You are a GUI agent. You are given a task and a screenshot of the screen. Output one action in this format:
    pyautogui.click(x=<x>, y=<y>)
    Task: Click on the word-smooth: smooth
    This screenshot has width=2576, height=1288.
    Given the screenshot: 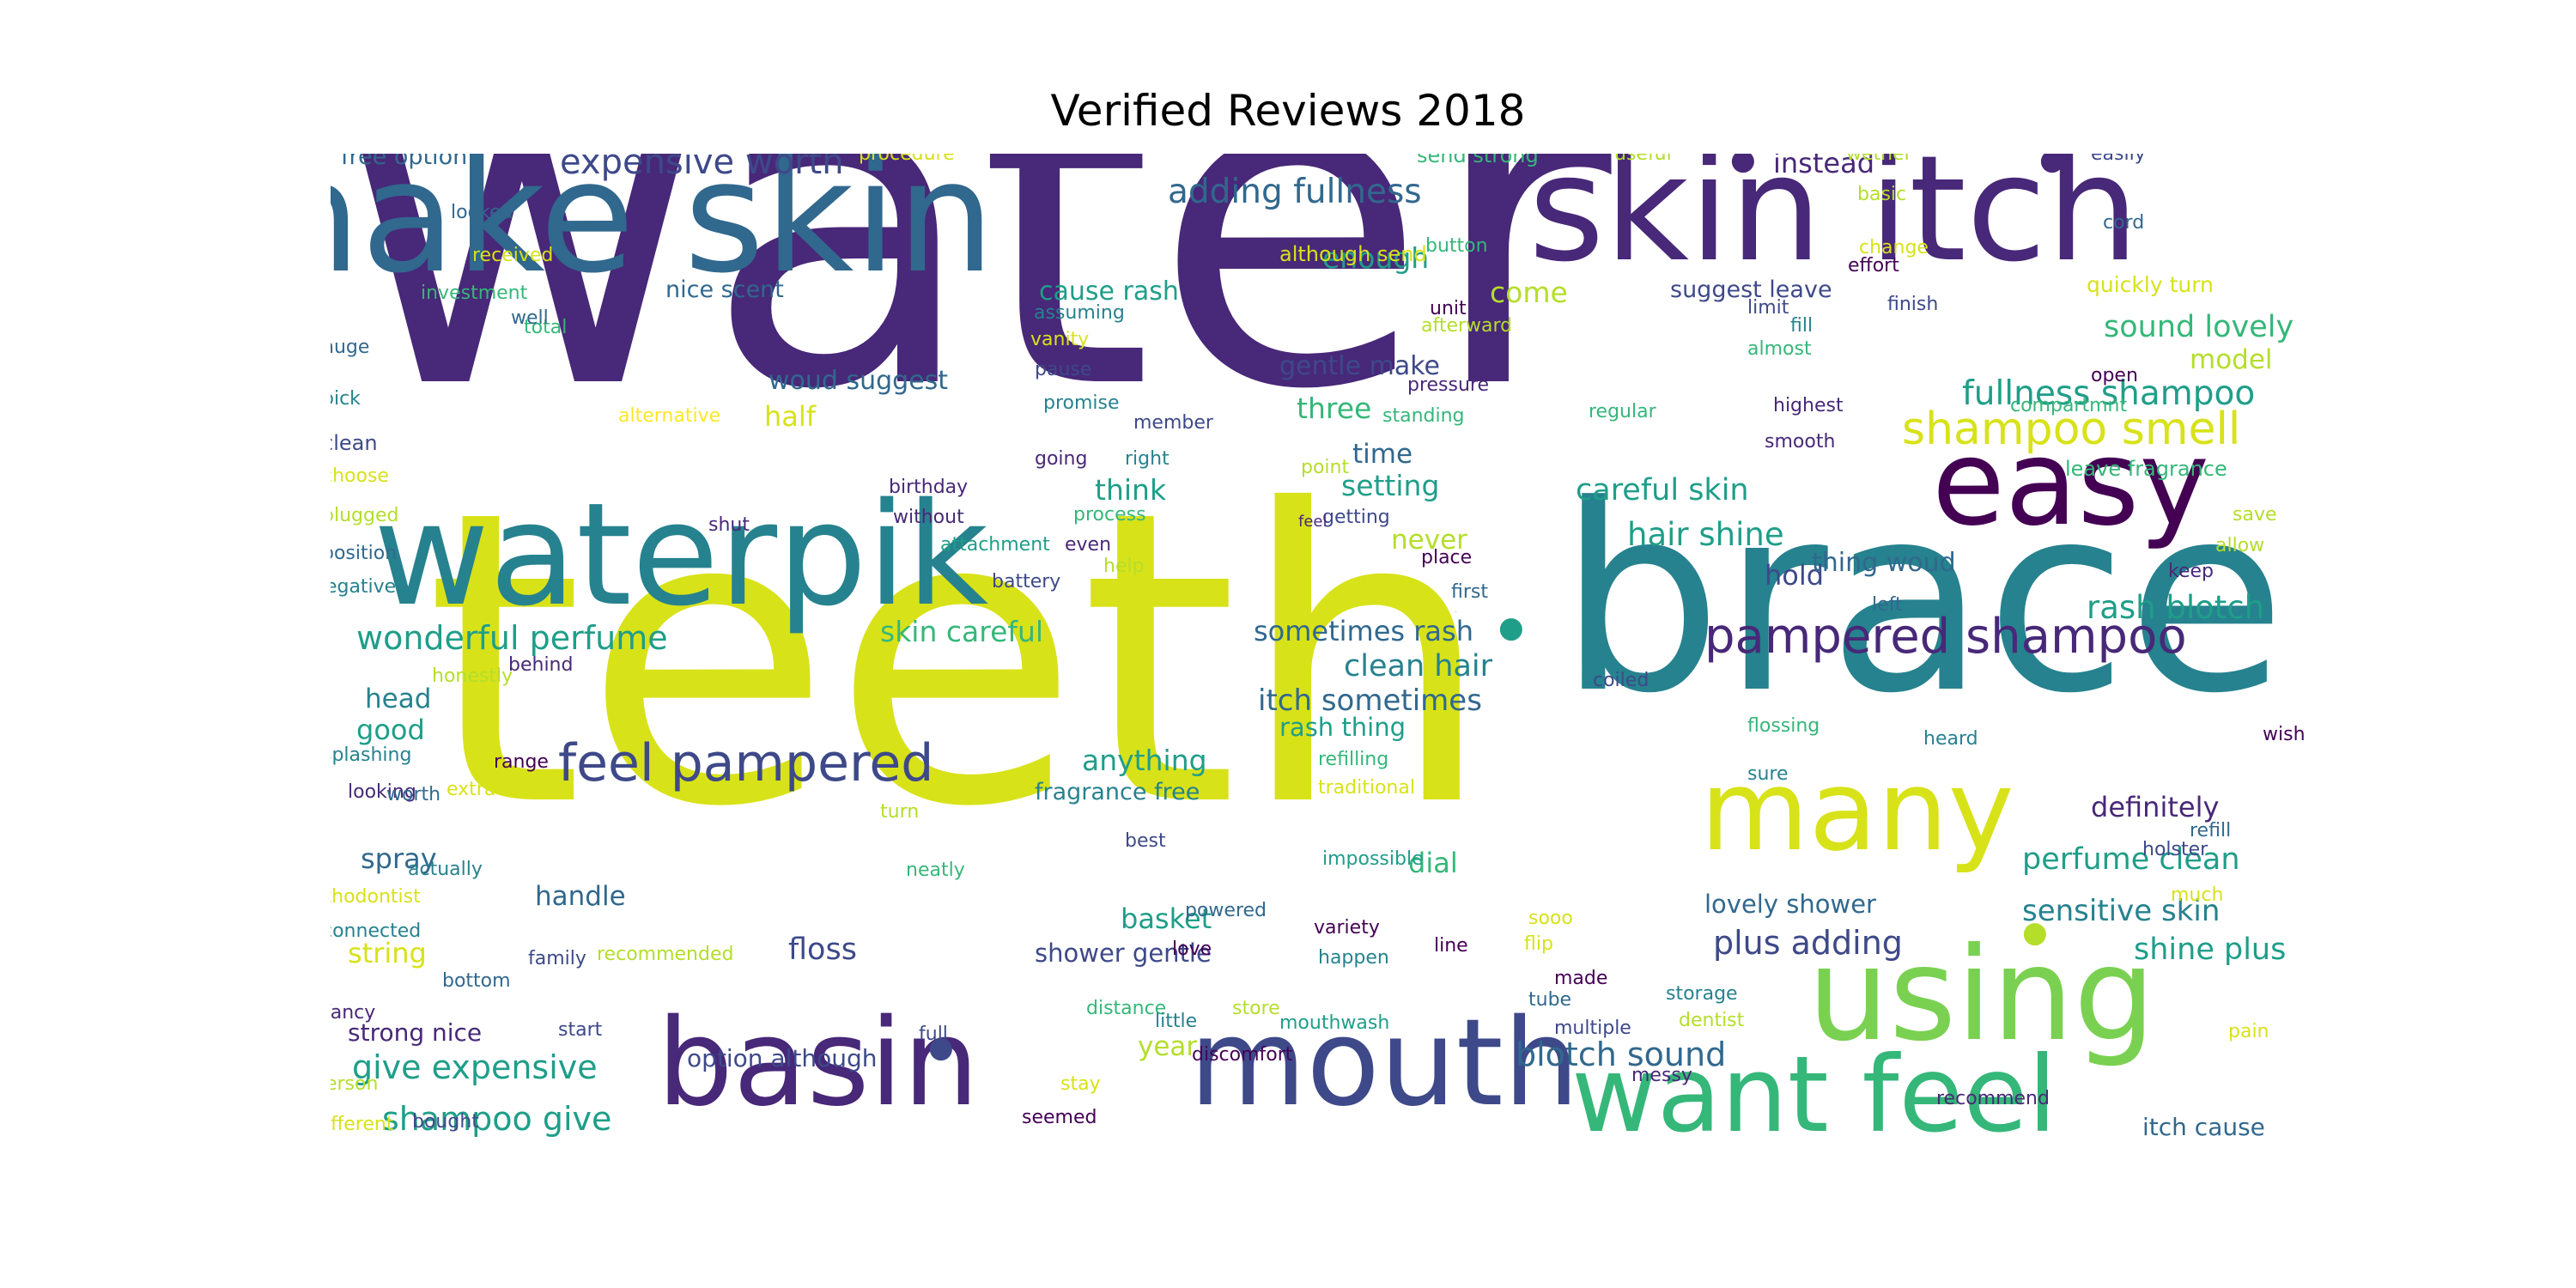 What is the action you would take?
    pyautogui.click(x=1800, y=442)
    